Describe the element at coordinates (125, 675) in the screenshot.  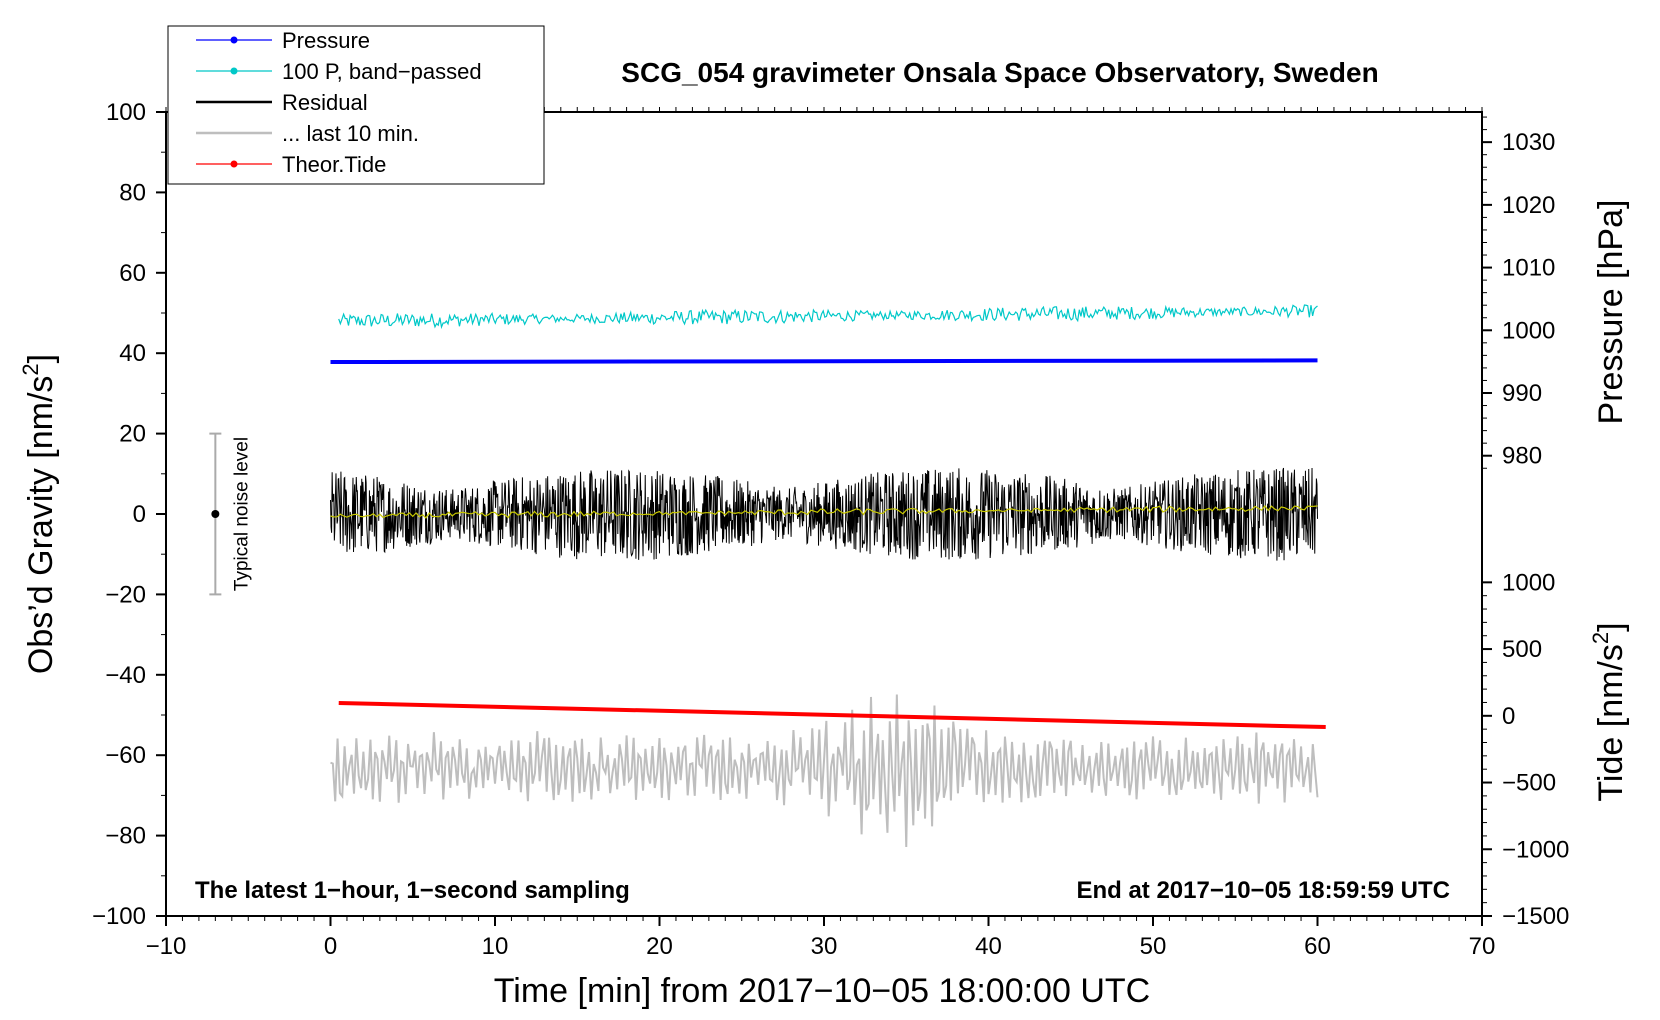
I see `y-tick-label: −40` at that location.